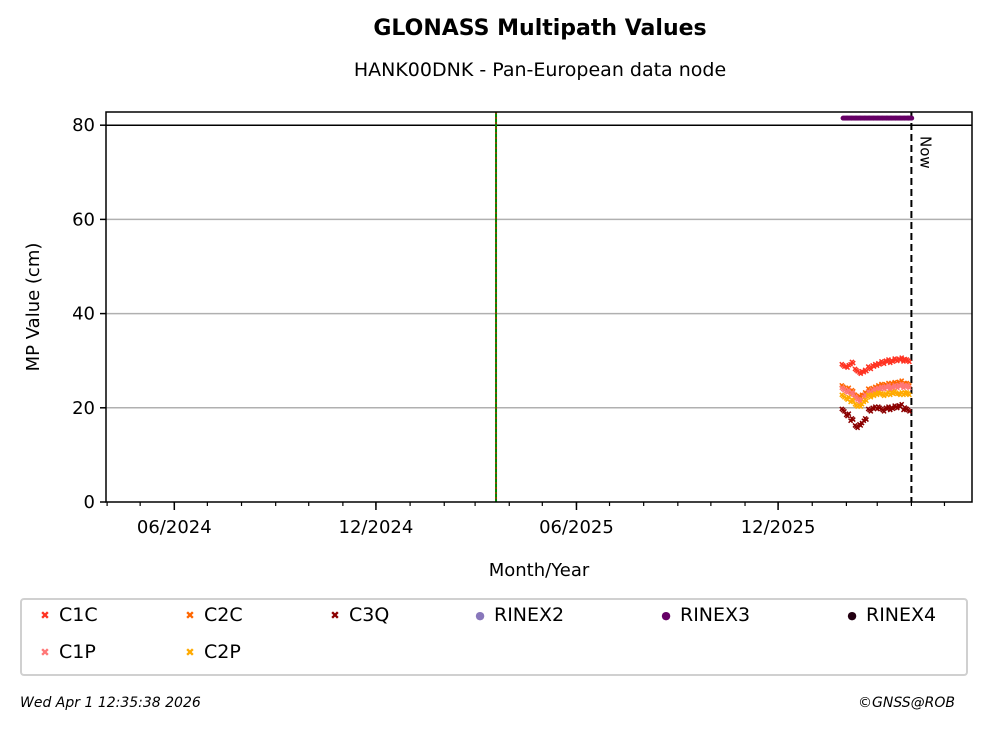 The width and height of the screenshot is (992, 734). What do you see at coordinates (376, 527) in the screenshot?
I see `x-tick-label: 12/2024` at bounding box center [376, 527].